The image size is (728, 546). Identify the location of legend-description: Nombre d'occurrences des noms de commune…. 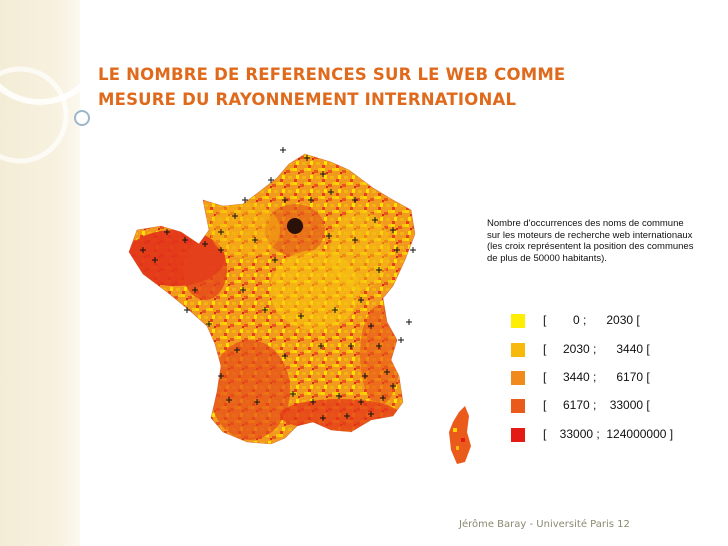
(602, 241).